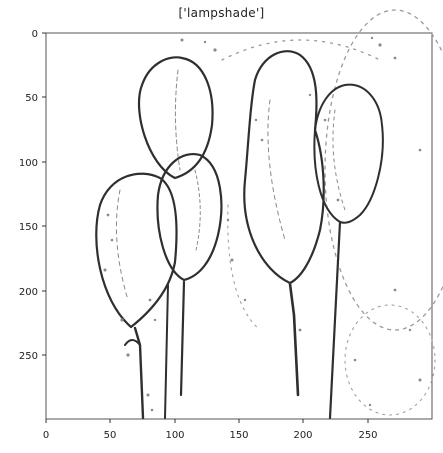  I want to click on x-tick-label-0: 0, so click(46, 435).